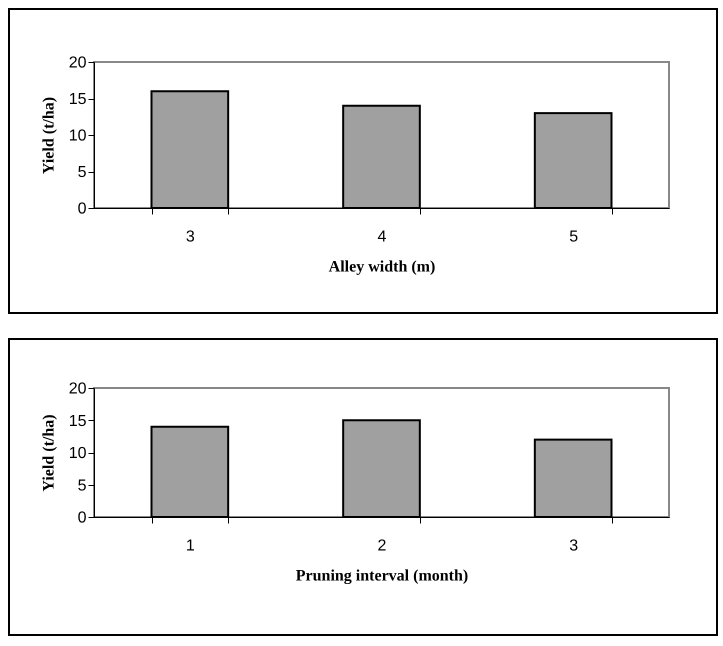 The image size is (723, 646). I want to click on x-axis-title: Pruning interval (month), so click(382, 576).